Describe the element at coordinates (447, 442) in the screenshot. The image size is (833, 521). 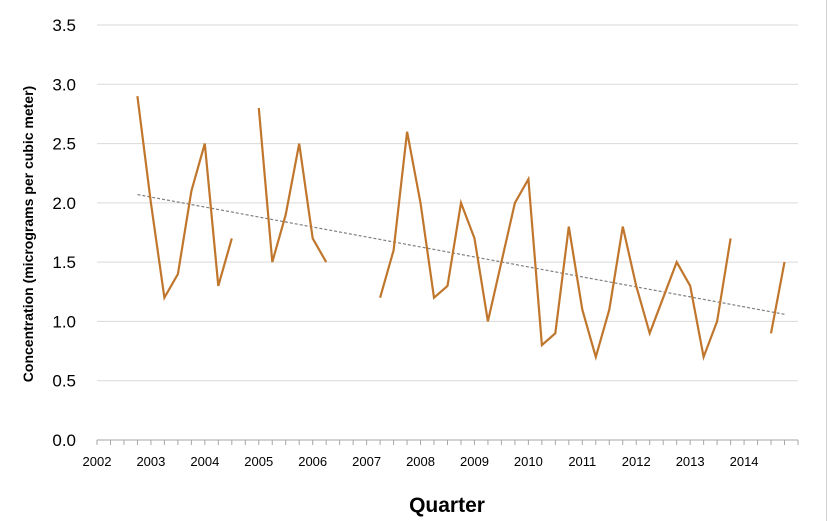
I see `axes` at that location.